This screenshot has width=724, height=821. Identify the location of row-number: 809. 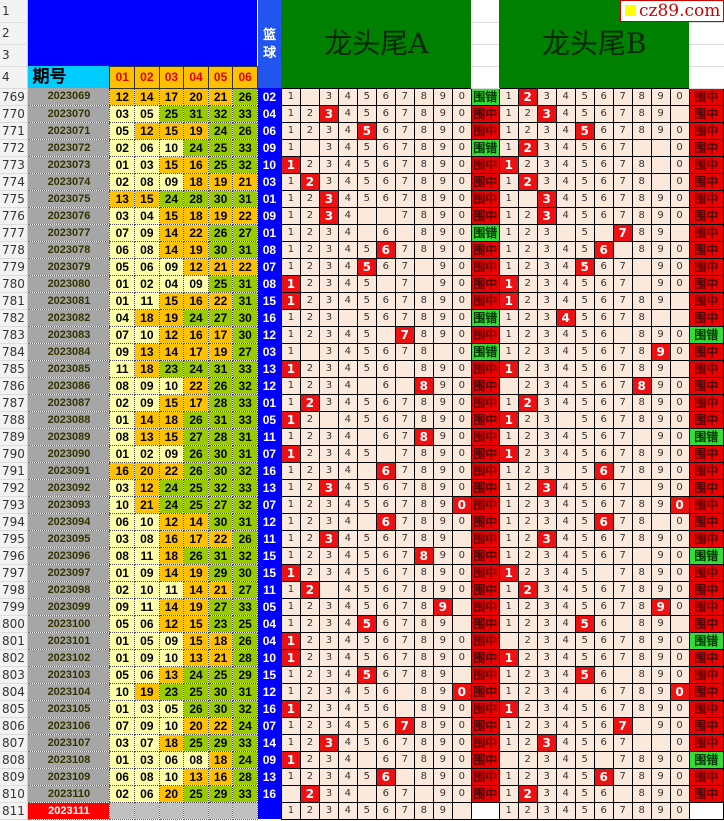
(14, 777).